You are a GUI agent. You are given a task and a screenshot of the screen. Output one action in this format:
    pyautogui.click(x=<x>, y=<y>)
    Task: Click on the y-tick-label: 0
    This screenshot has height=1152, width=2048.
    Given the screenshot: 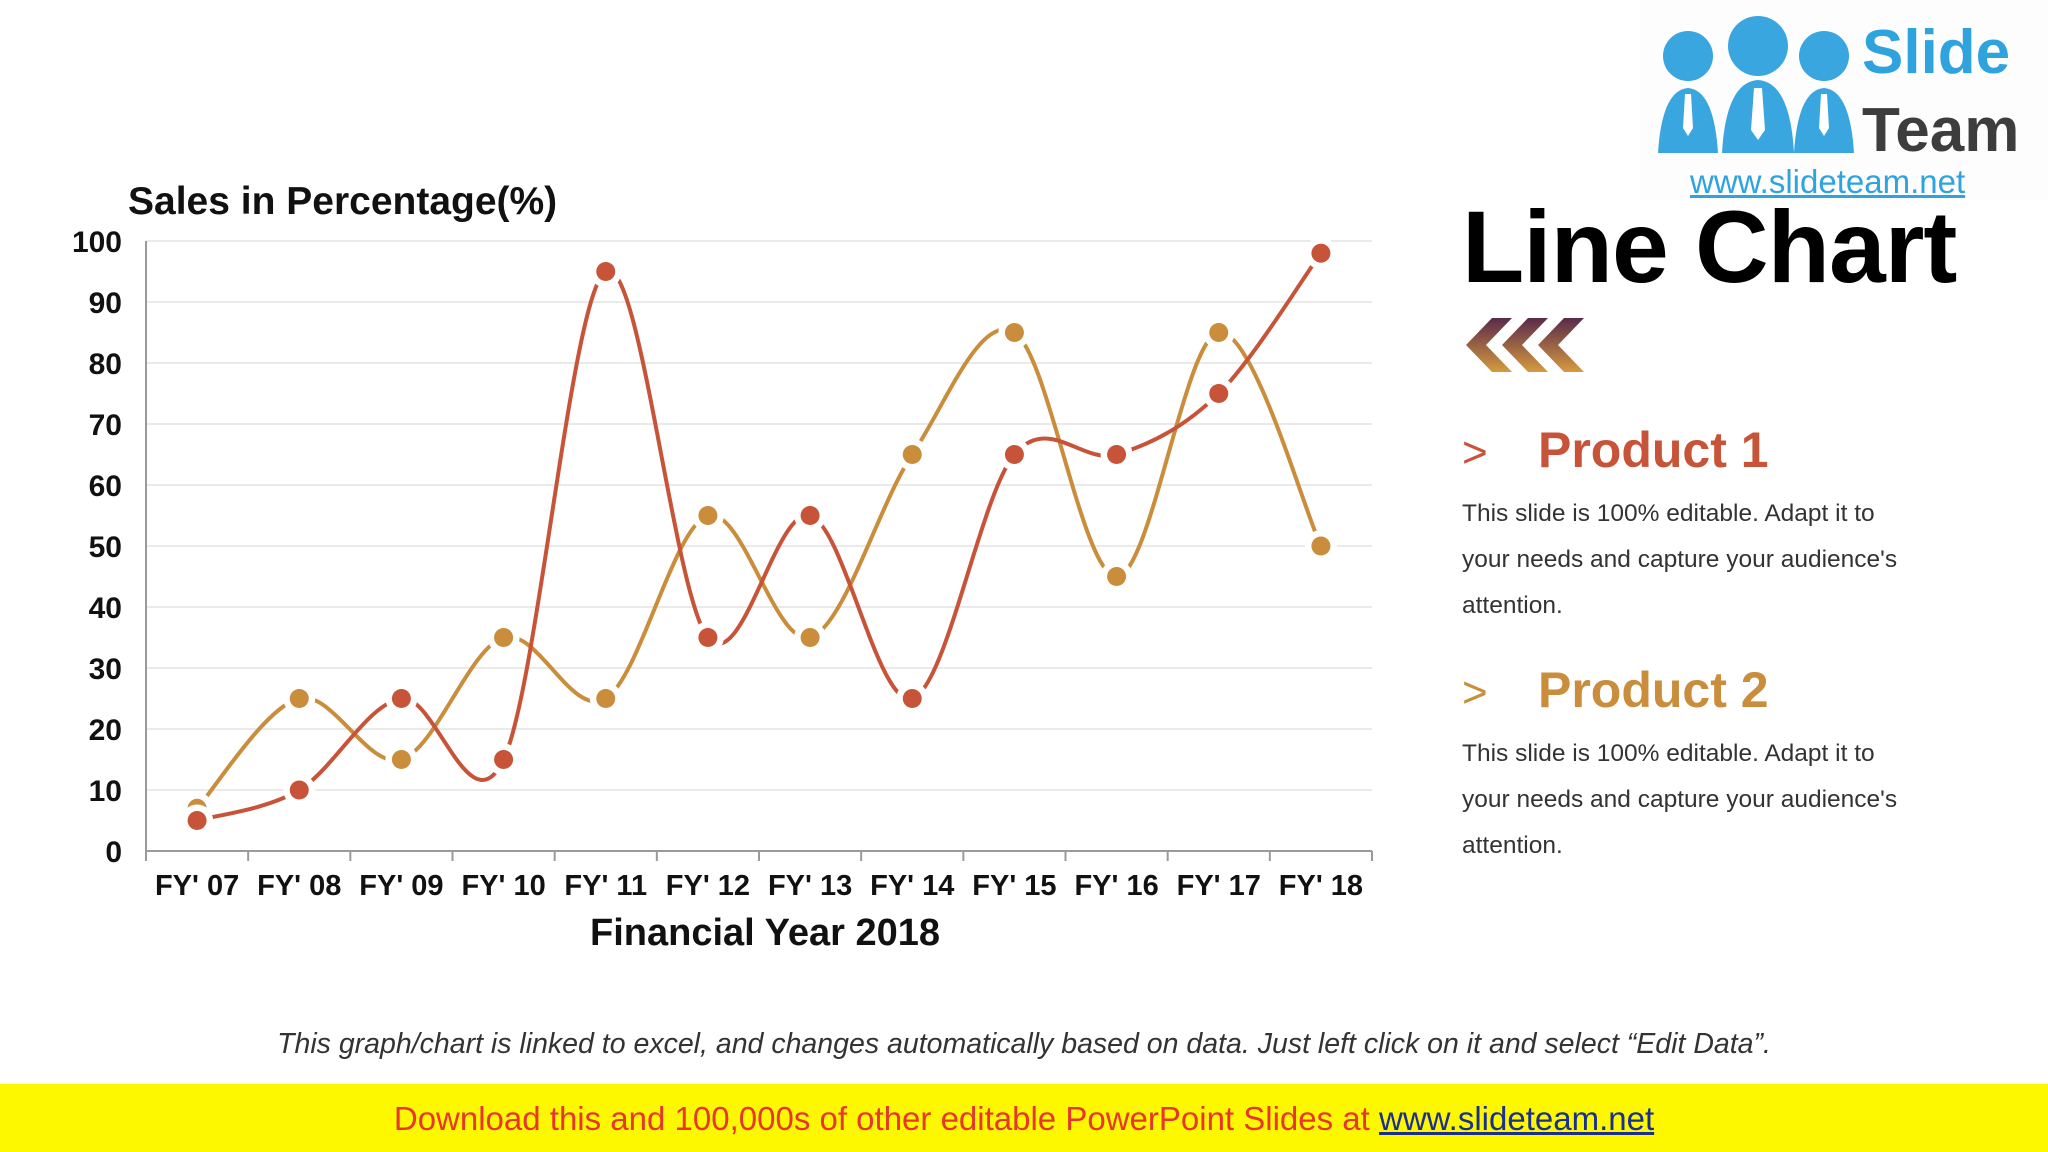 What is the action you would take?
    pyautogui.click(x=113, y=852)
    